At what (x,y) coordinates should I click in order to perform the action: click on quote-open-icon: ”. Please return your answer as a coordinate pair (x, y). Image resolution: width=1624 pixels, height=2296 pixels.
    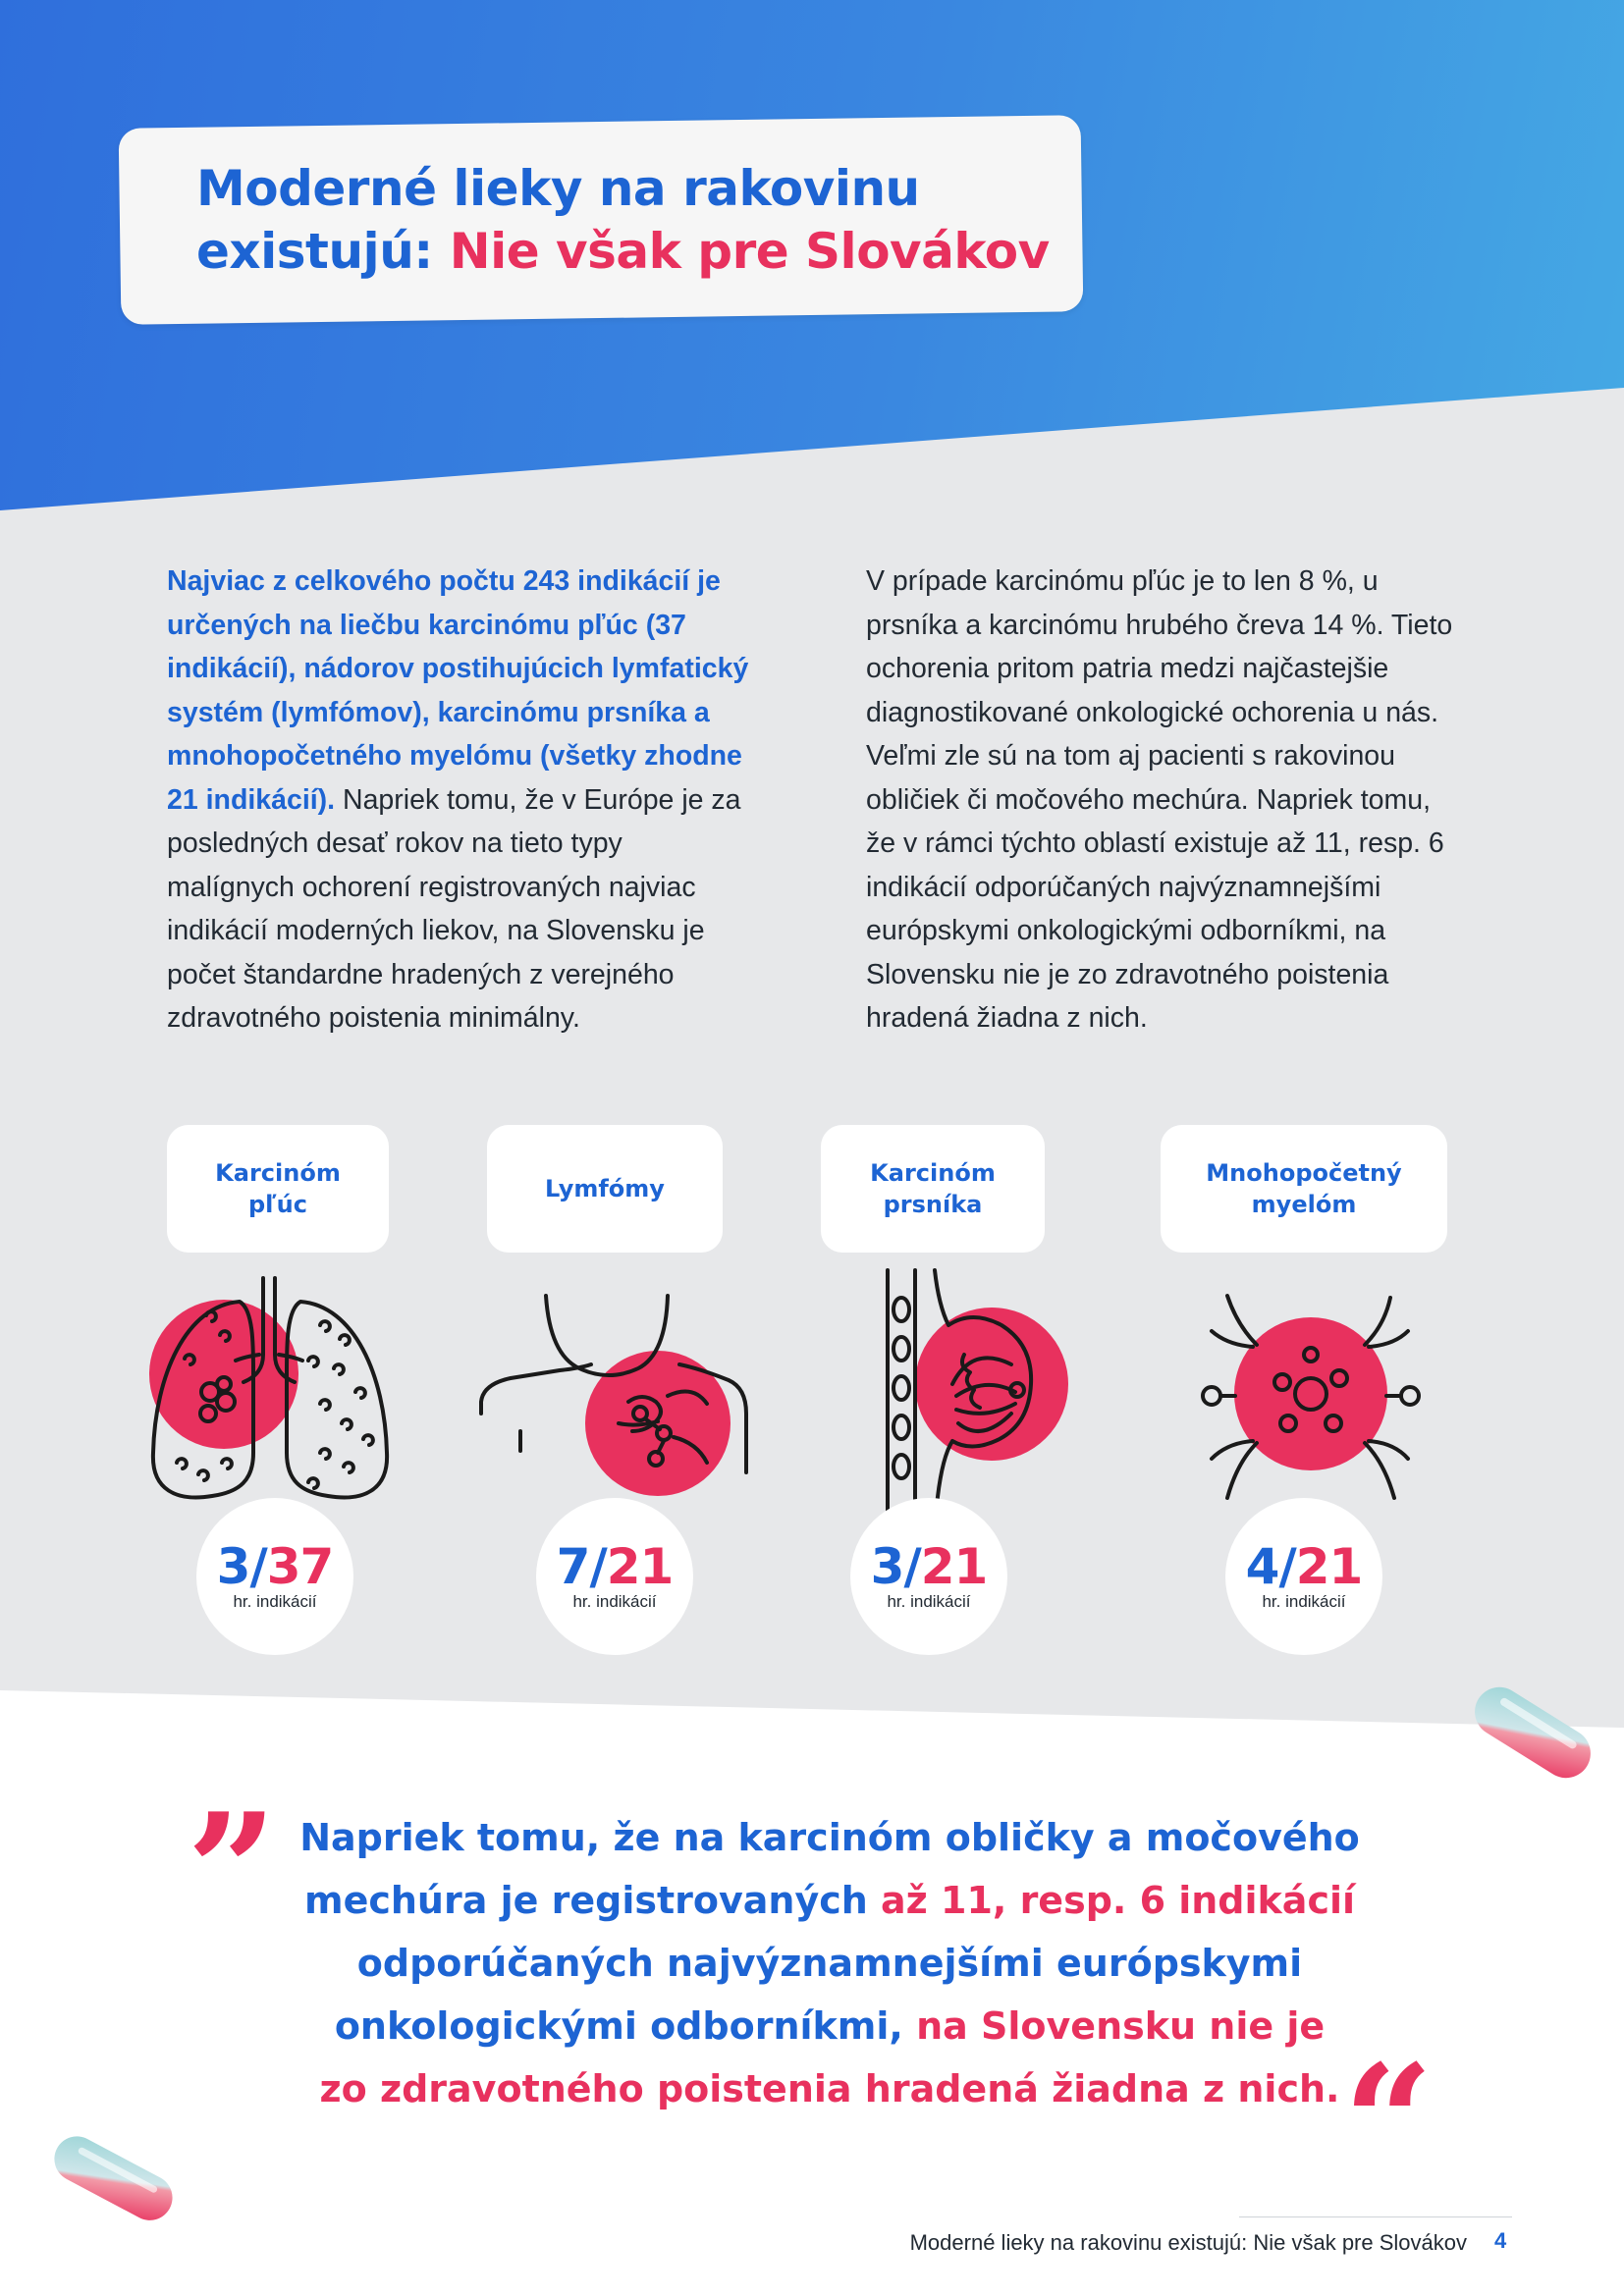
    Looking at the image, I should click on (232, 1871).